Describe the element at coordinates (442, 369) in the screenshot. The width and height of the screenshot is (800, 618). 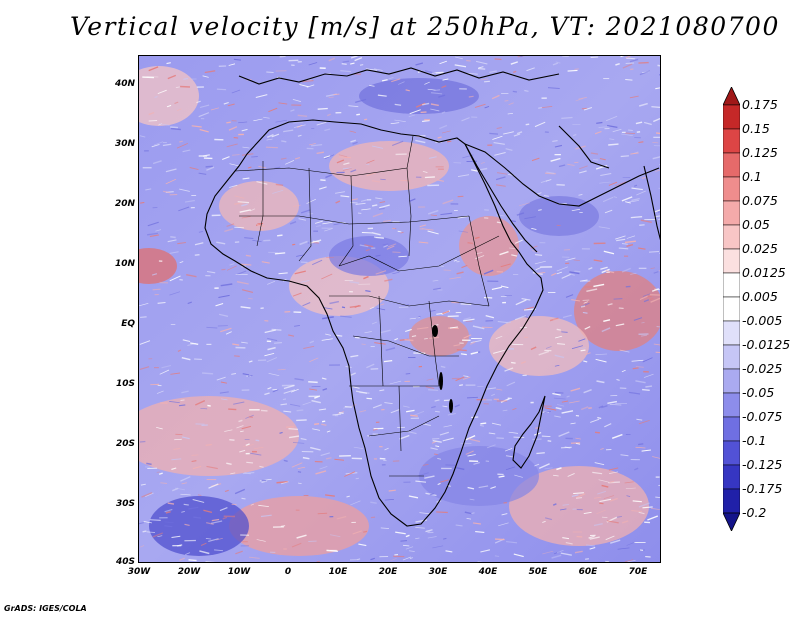
I see `lakes` at that location.